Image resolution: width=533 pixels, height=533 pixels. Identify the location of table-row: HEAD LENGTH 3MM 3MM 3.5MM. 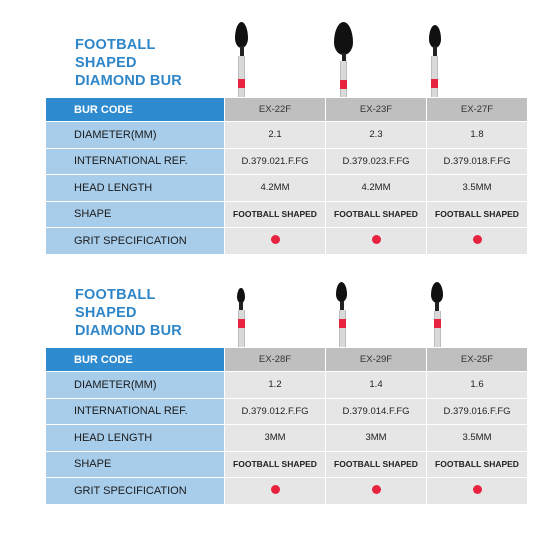
(286, 438).